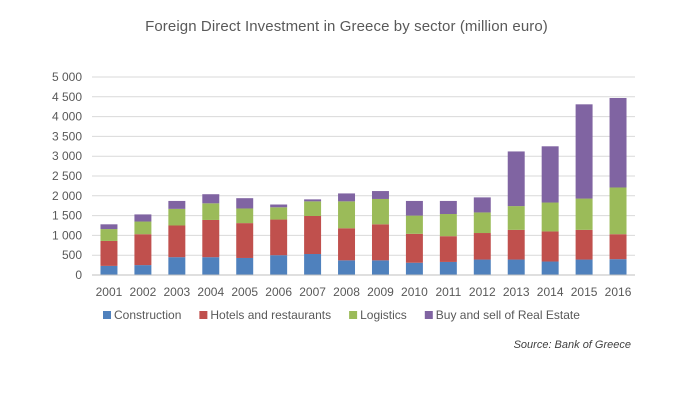  Describe the element at coordinates (245, 240) in the screenshot. I see `bar-segment: Hotels and restaurants 2005: 880` at that location.